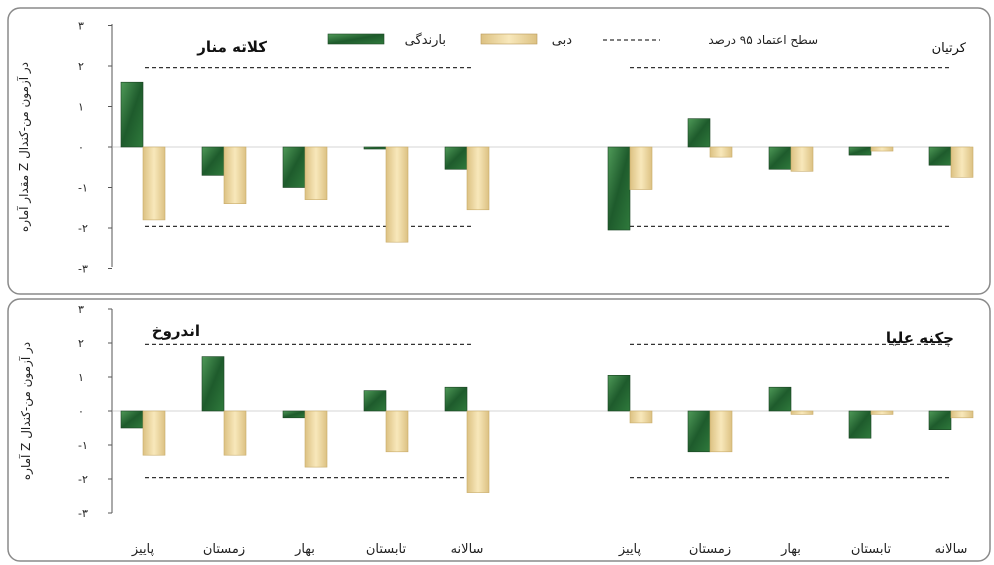 The image size is (994, 565). What do you see at coordinates (949, 48) in the screenshot?
I see `title-kartian: کرتیان` at bounding box center [949, 48].